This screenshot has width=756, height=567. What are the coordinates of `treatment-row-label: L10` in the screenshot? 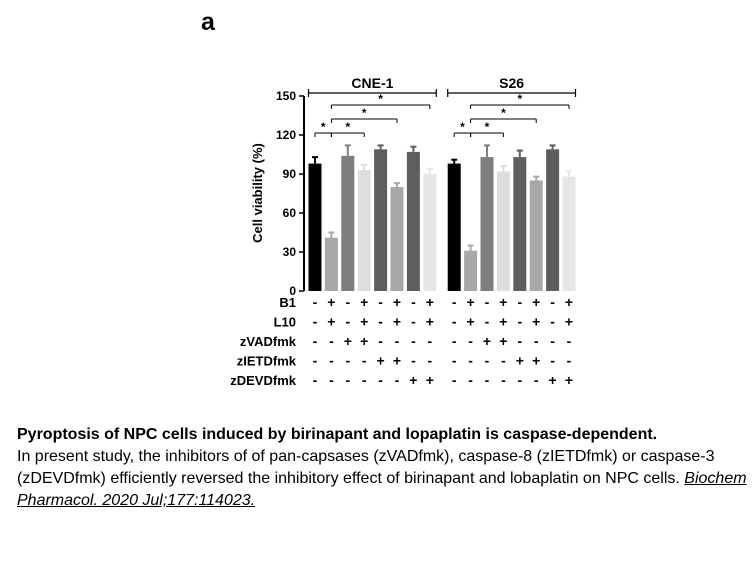 It's located at (285, 322).